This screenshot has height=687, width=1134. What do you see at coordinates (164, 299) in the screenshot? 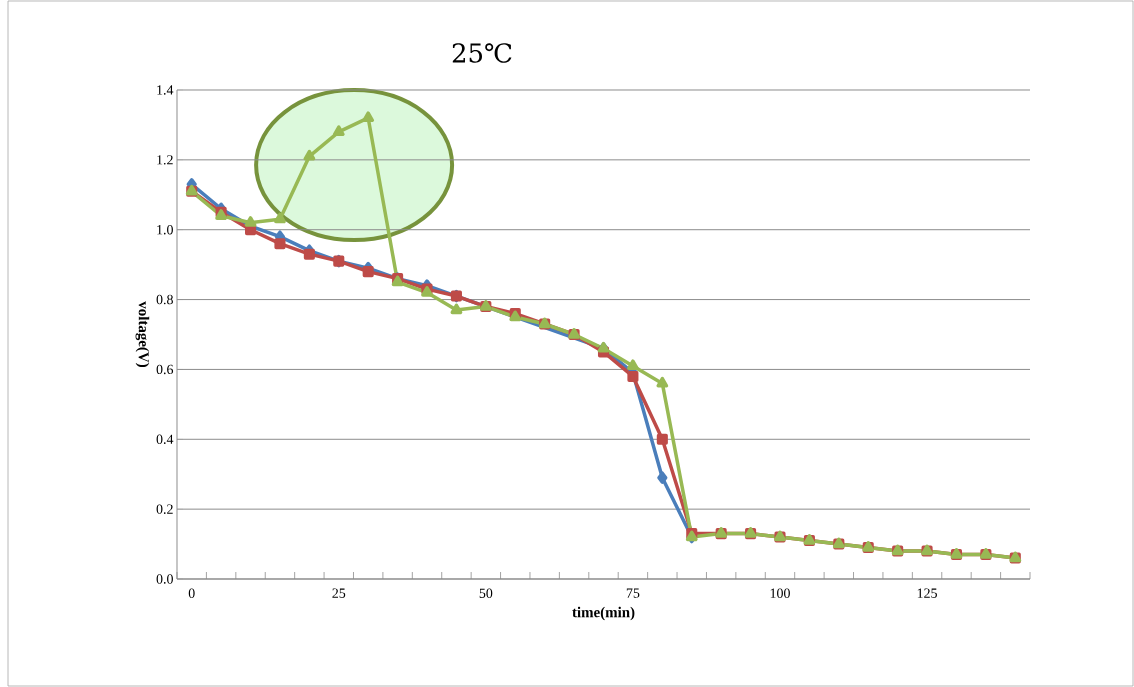
I see `y-tick-label: 0.8` at bounding box center [164, 299].